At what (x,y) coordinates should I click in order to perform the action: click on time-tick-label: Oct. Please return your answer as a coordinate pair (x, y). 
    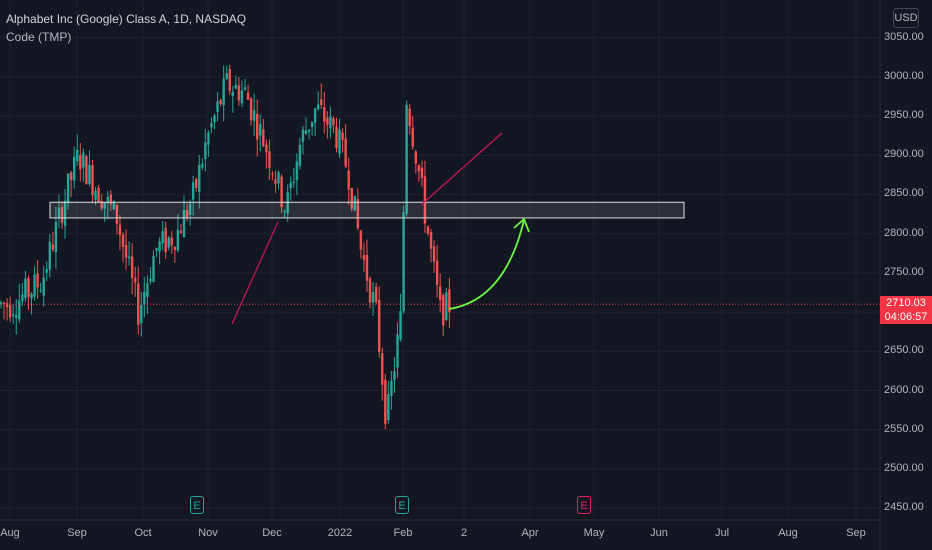
    Looking at the image, I should click on (143, 533).